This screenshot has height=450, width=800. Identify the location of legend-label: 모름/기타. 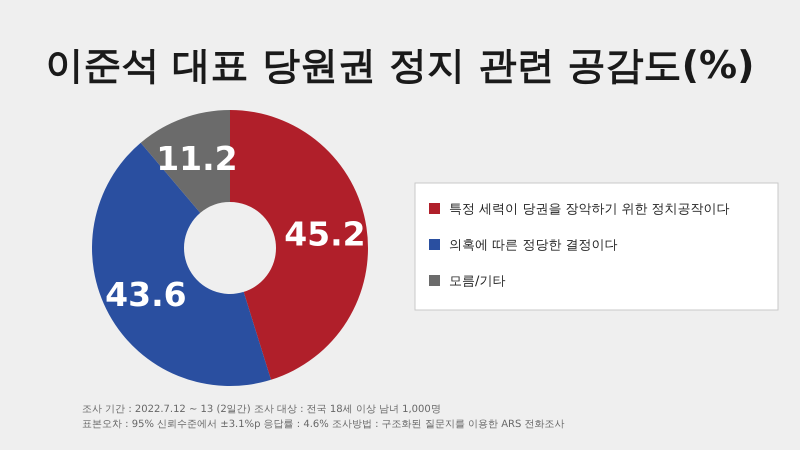
(477, 281).